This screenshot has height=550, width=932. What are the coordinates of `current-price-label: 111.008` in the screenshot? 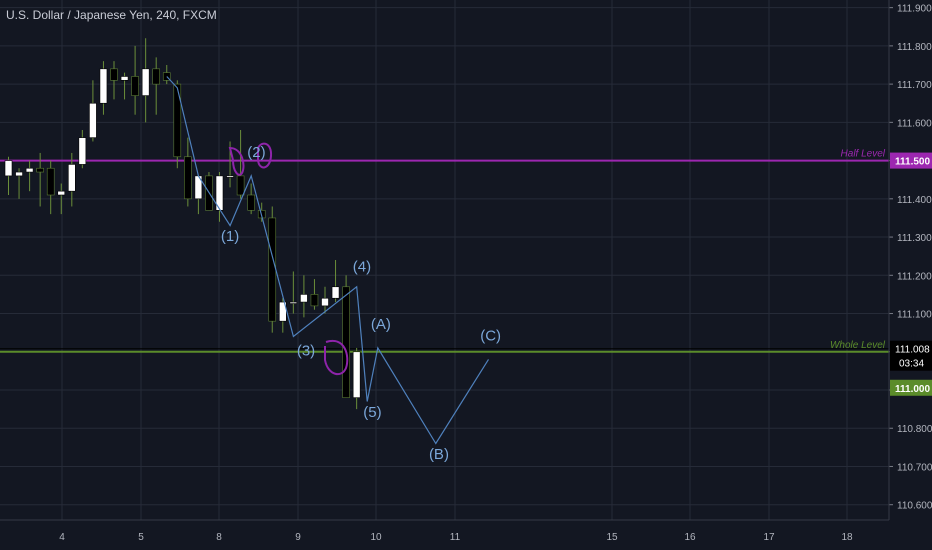 It's located at (912, 350).